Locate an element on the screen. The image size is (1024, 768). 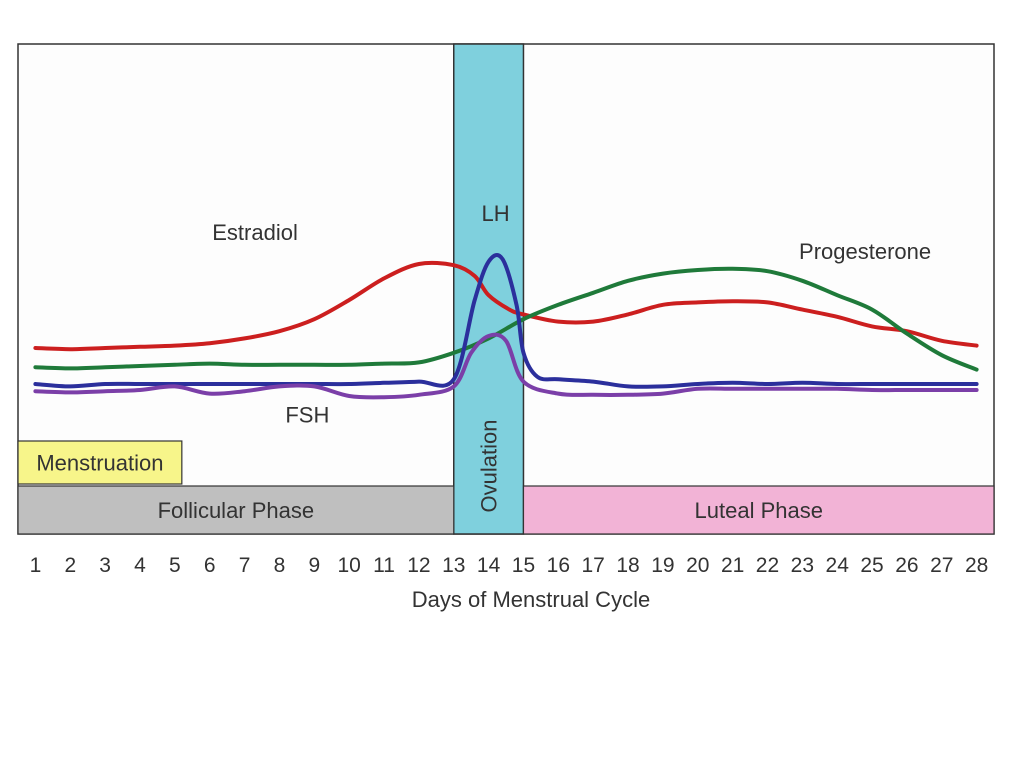
series-line-estradiol is located at coordinates (506, 306).